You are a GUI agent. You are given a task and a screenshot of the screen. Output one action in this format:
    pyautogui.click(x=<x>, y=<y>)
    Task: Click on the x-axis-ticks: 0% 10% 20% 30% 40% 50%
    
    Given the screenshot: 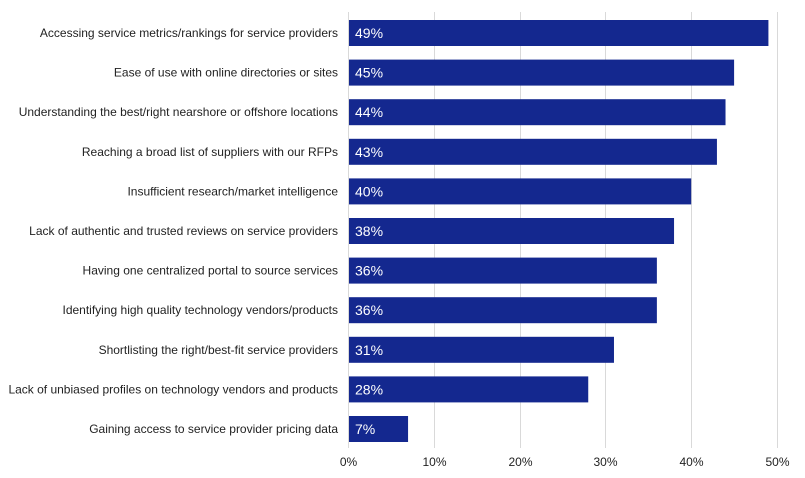 What is the action you would take?
    pyautogui.click(x=565, y=462)
    